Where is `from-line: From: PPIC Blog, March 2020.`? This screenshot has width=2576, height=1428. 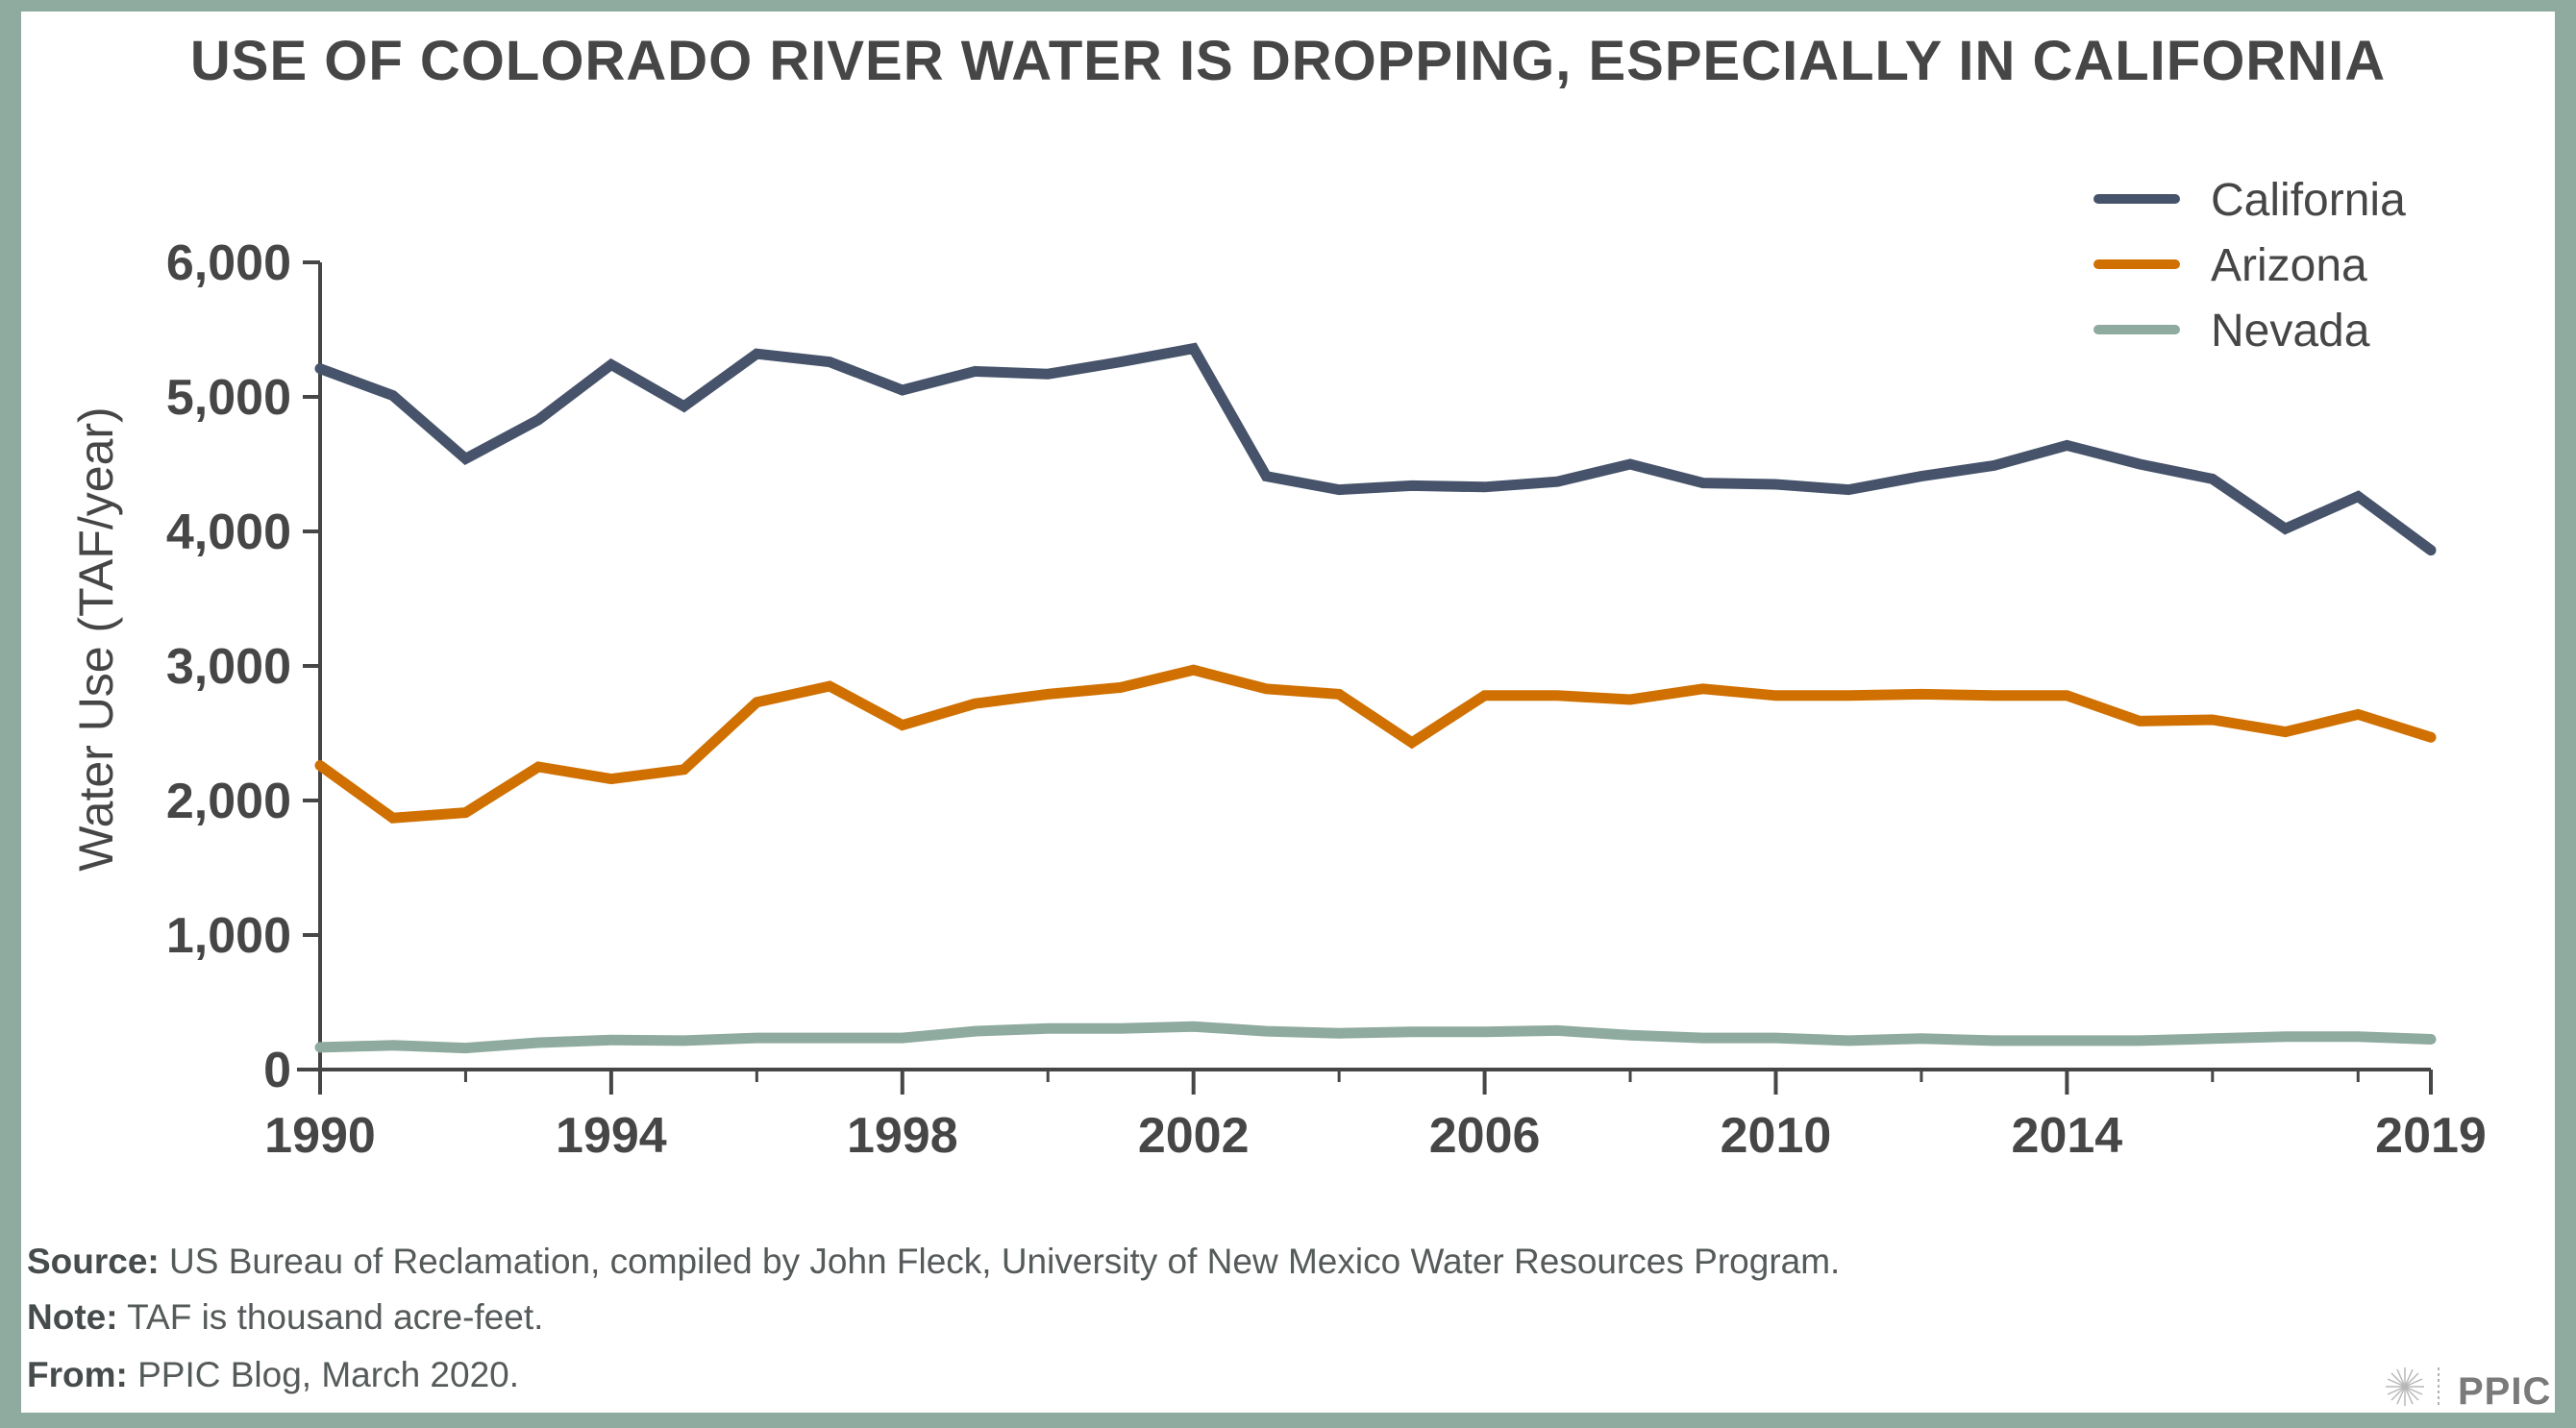 from-line: From: PPIC Blog, March 2020. is located at coordinates (273, 1375).